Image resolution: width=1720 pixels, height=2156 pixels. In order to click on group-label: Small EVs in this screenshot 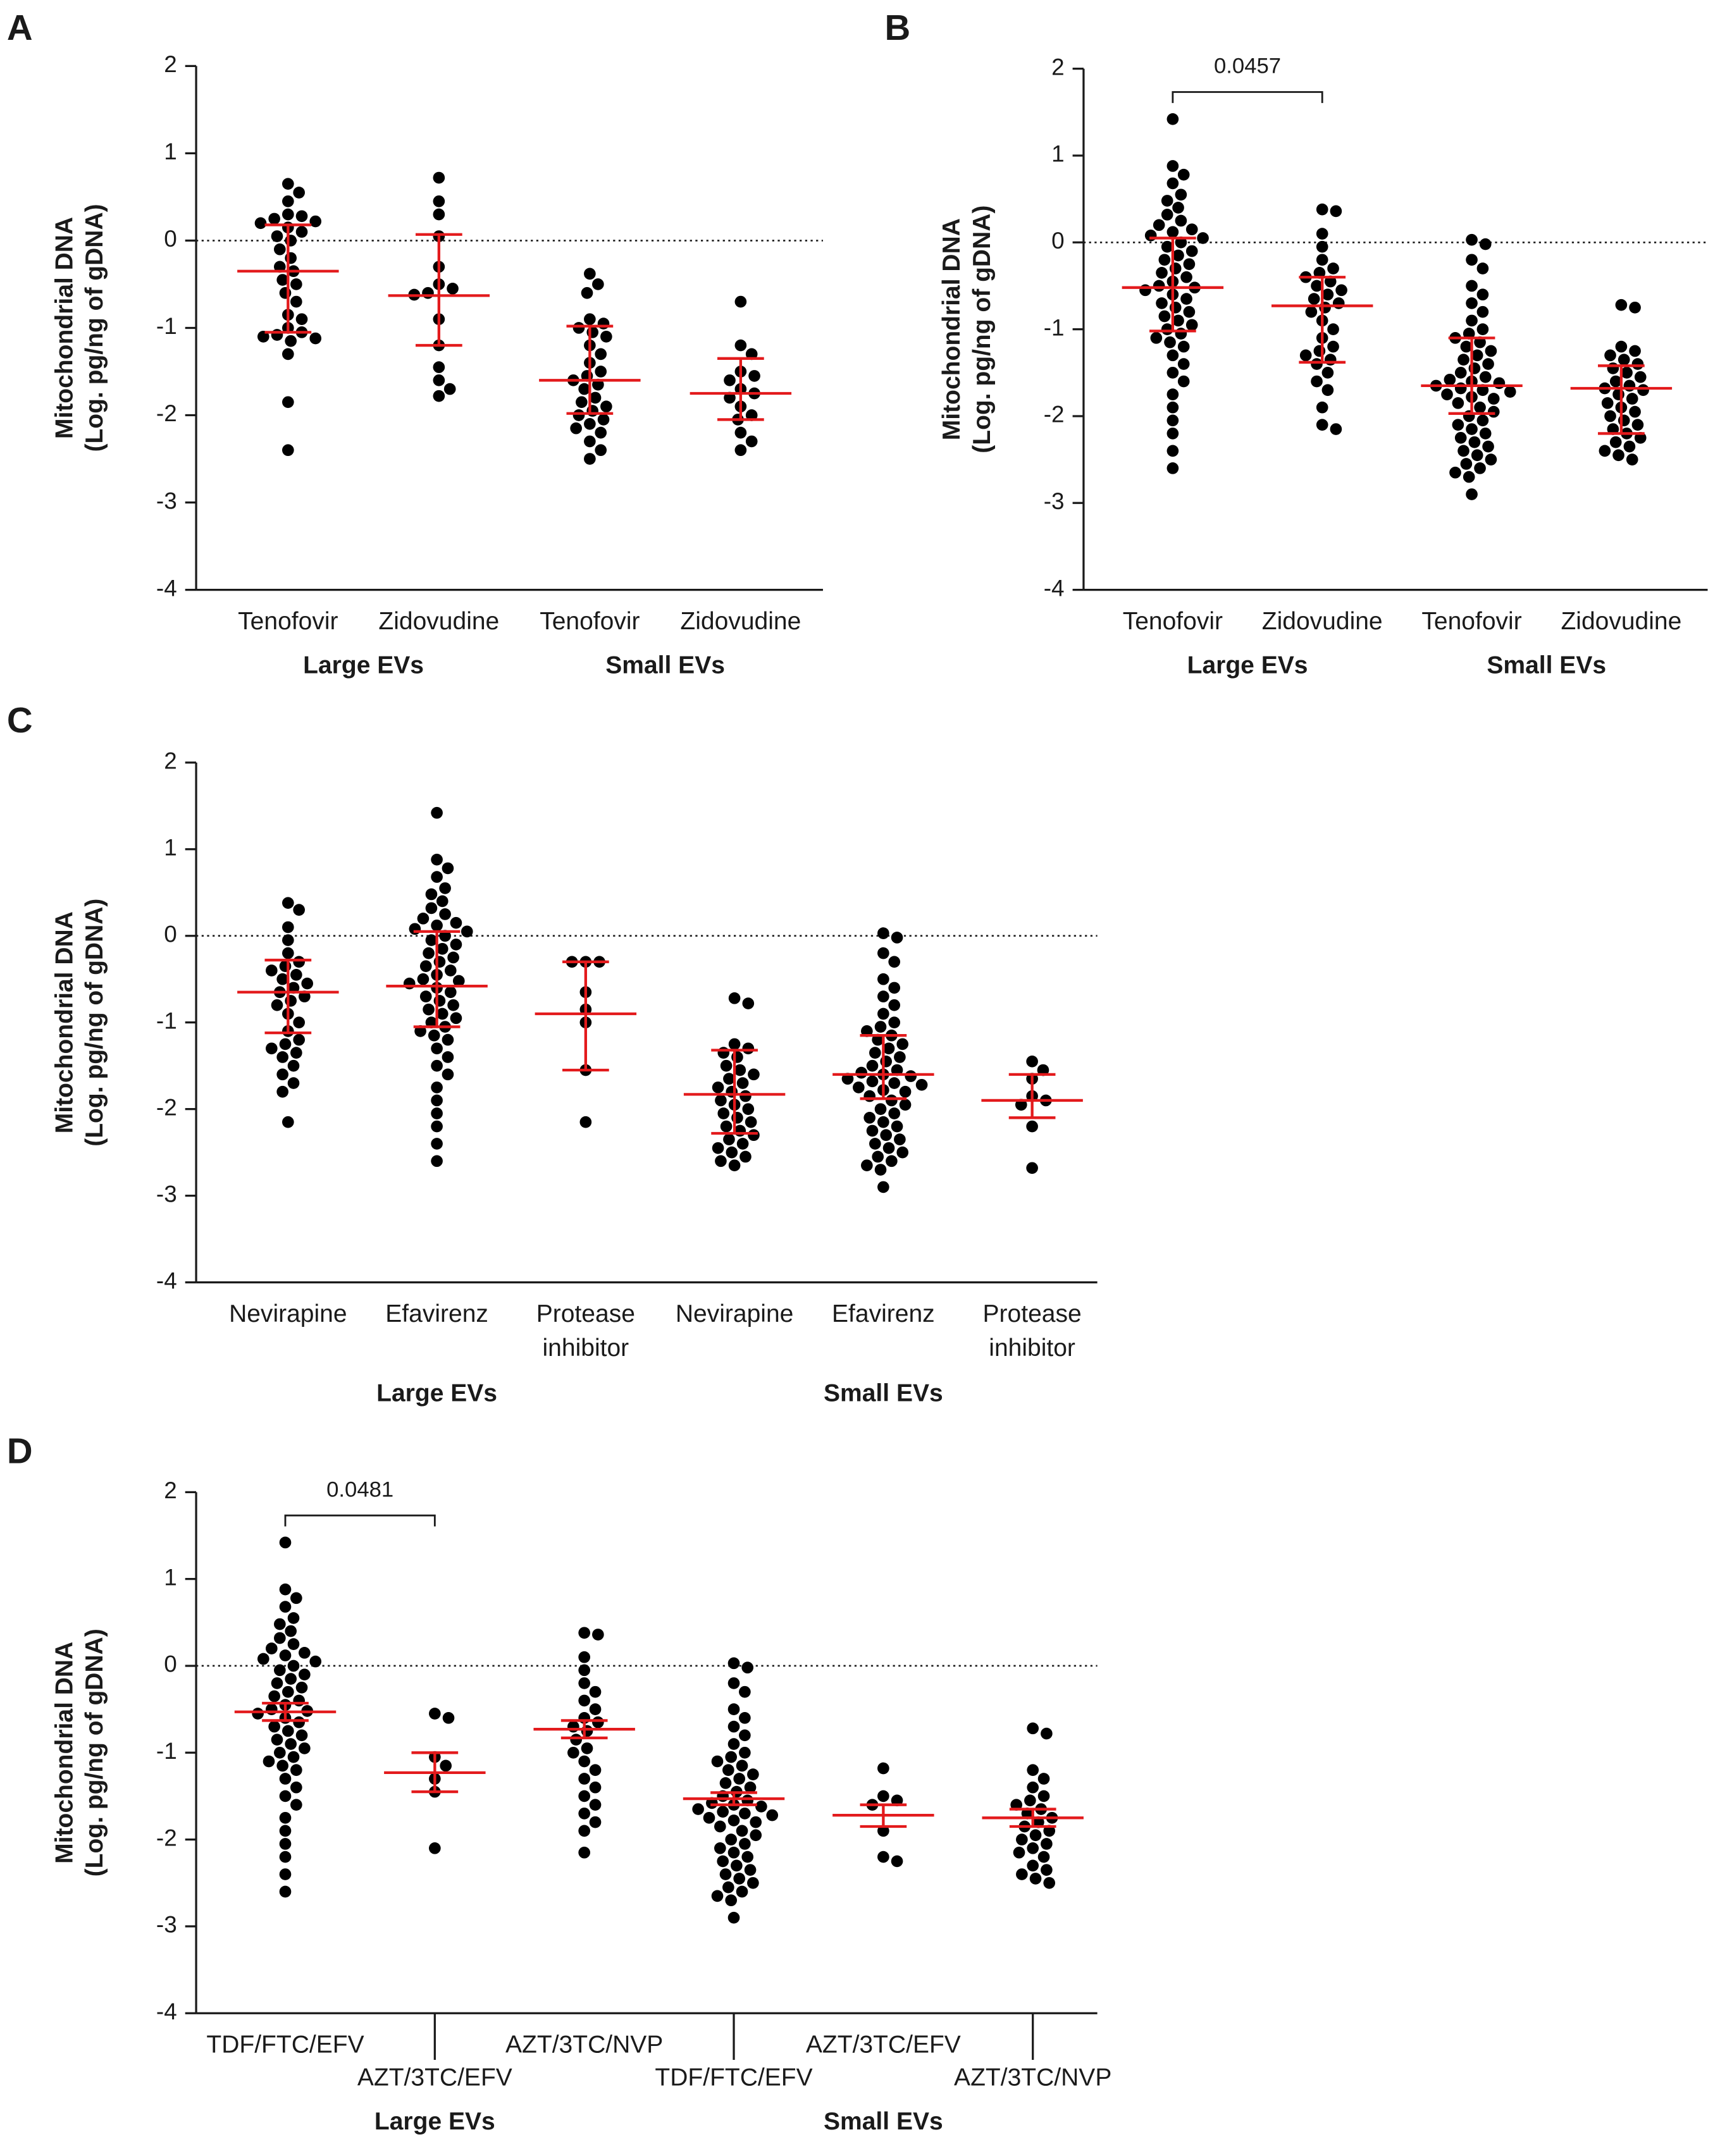, I will do `click(883, 2121)`.